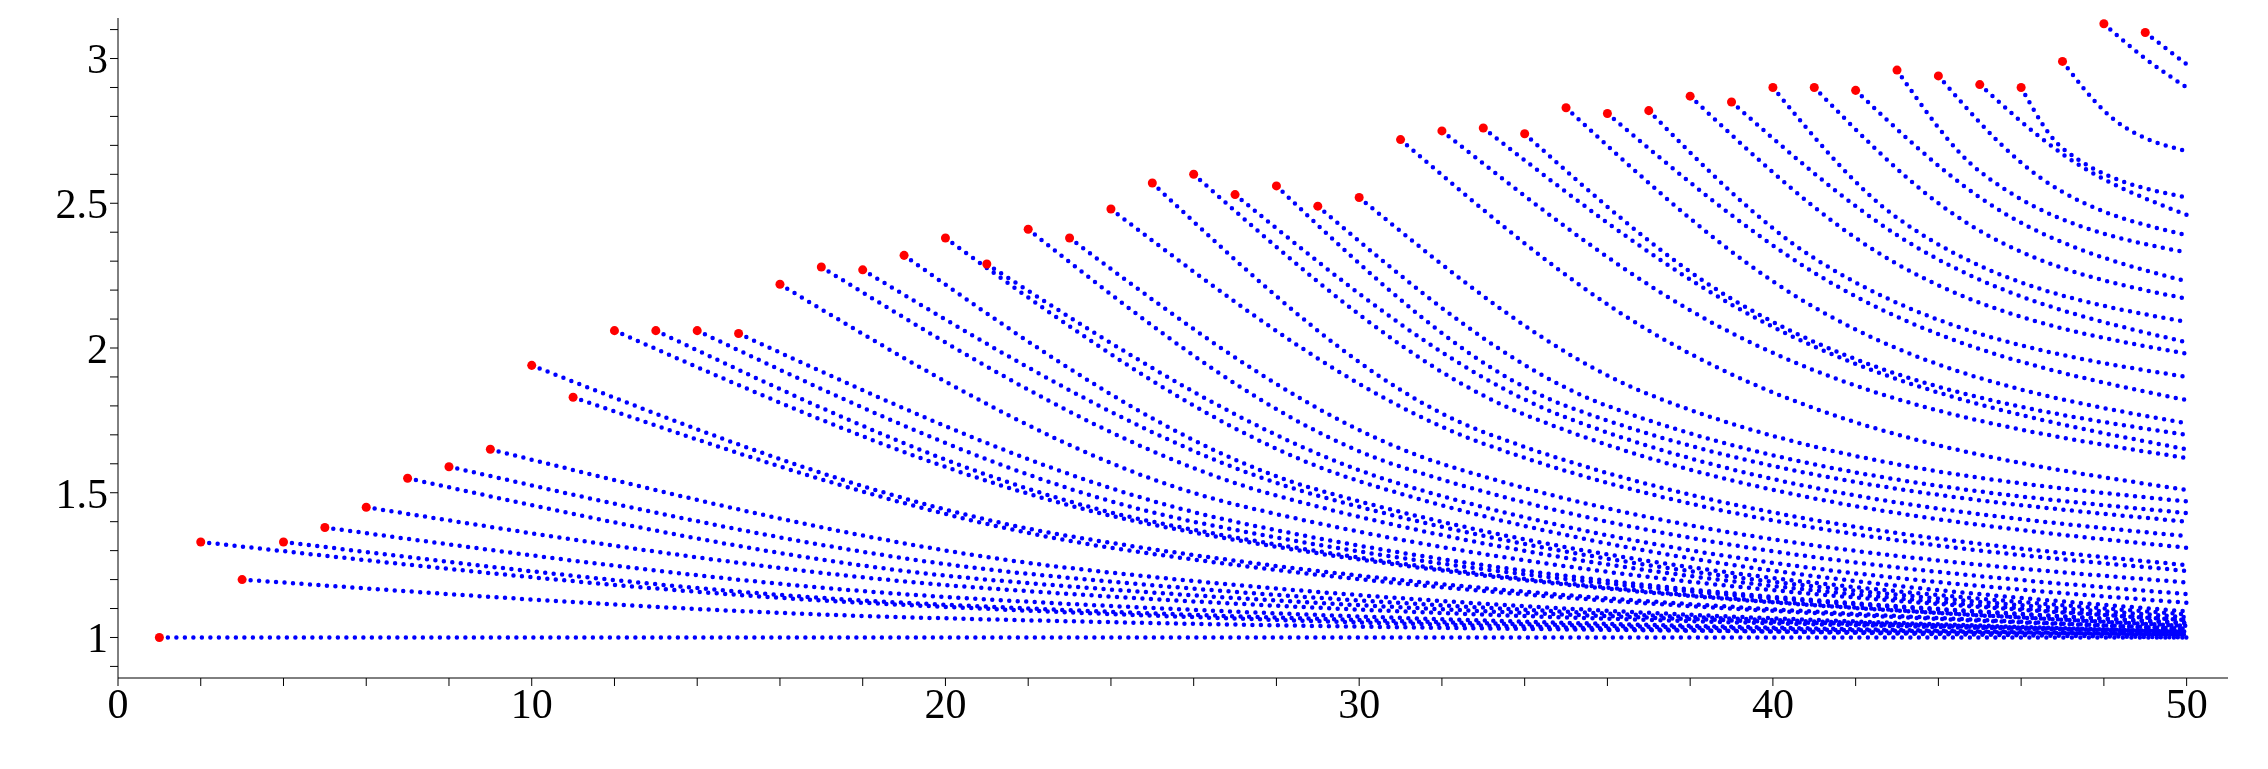  Describe the element at coordinates (97, 638) in the screenshot. I see `y-tick-label: 1` at that location.